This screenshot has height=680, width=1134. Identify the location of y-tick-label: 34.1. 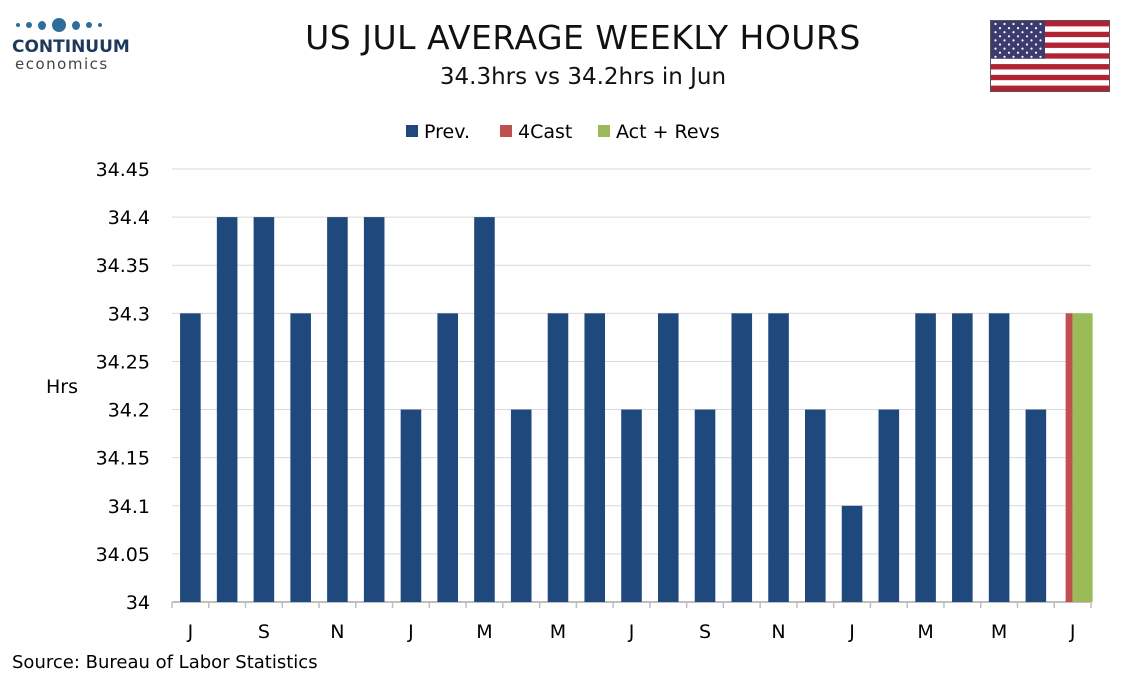
(129, 507).